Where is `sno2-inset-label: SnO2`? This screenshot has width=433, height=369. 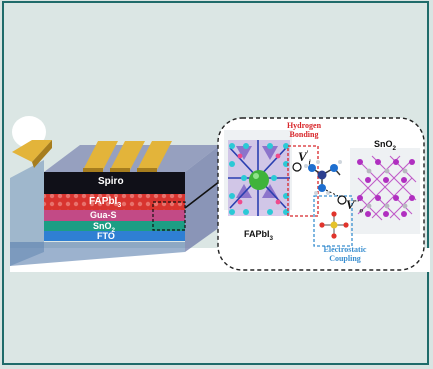
sno2-inset-label: SnO2 is located at coordinates (385, 145).